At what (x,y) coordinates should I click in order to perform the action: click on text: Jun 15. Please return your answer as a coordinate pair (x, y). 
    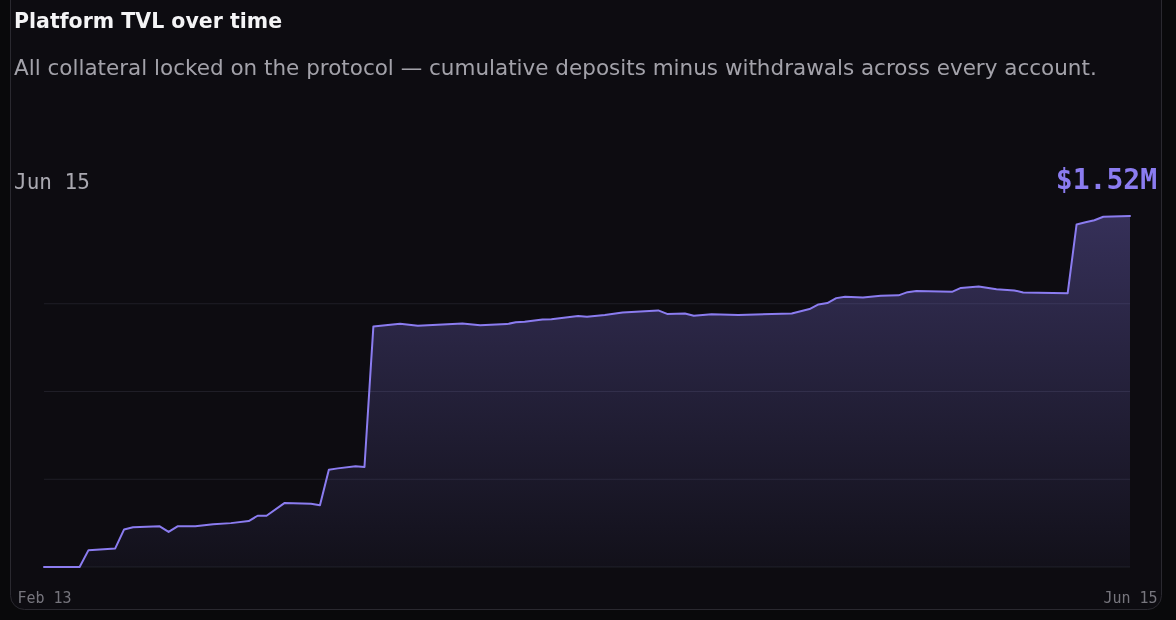
    Looking at the image, I should click on (52, 182).